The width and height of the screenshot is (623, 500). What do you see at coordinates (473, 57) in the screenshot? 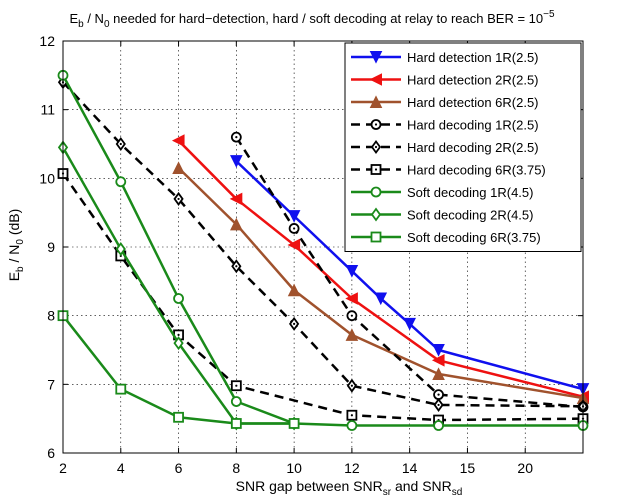
I see `legend-label: Hard detection 1R(2.5)` at bounding box center [473, 57].